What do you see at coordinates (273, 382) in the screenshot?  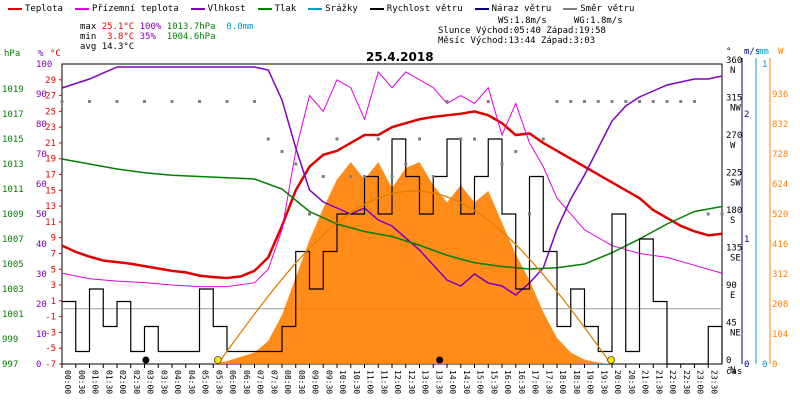 I see `time-tick-label: 07:30` at bounding box center [273, 382].